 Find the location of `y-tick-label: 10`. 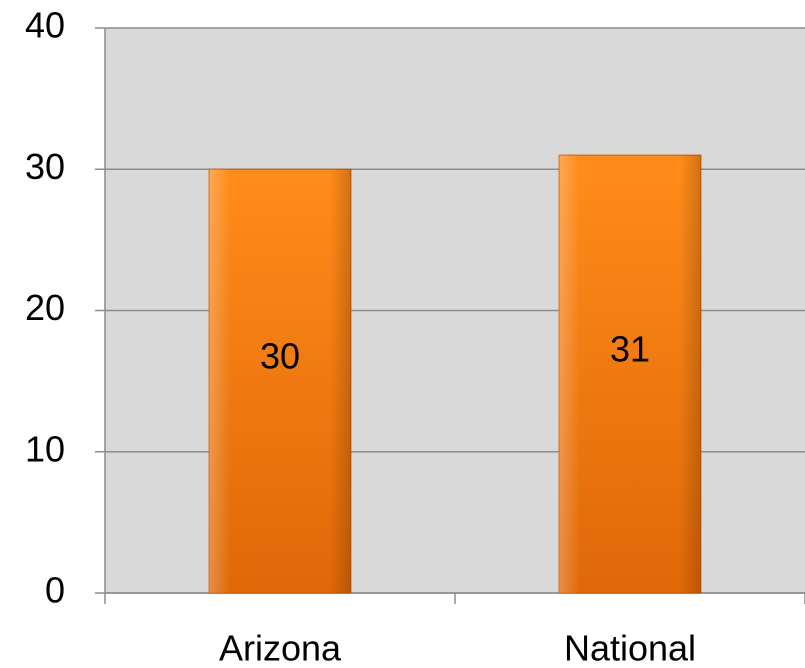

y-tick-label: 10 is located at coordinates (45, 448).